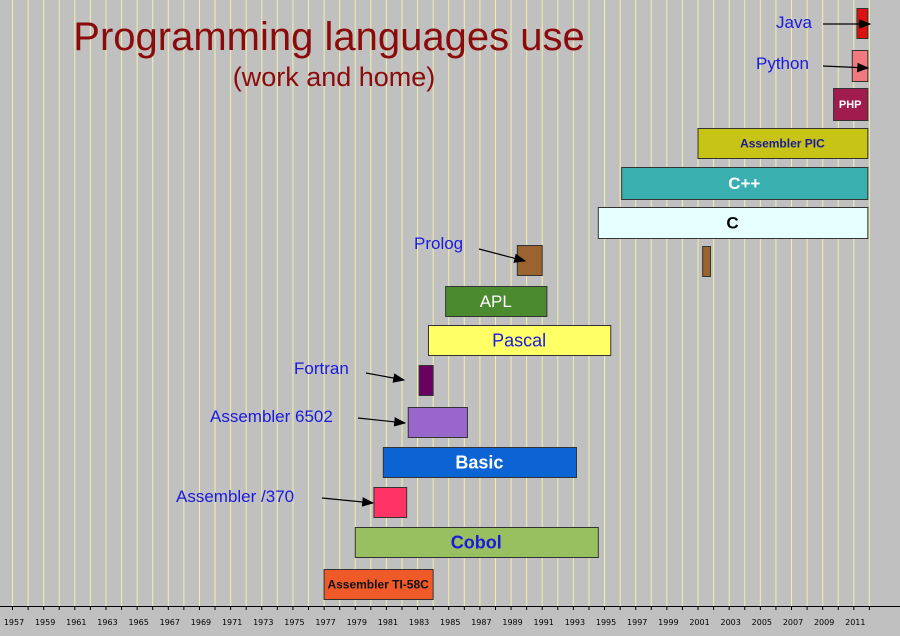 Image resolution: width=900 pixels, height=636 pixels. Describe the element at coordinates (325, 622) in the screenshot. I see `x-tick-label: 1977` at that location.